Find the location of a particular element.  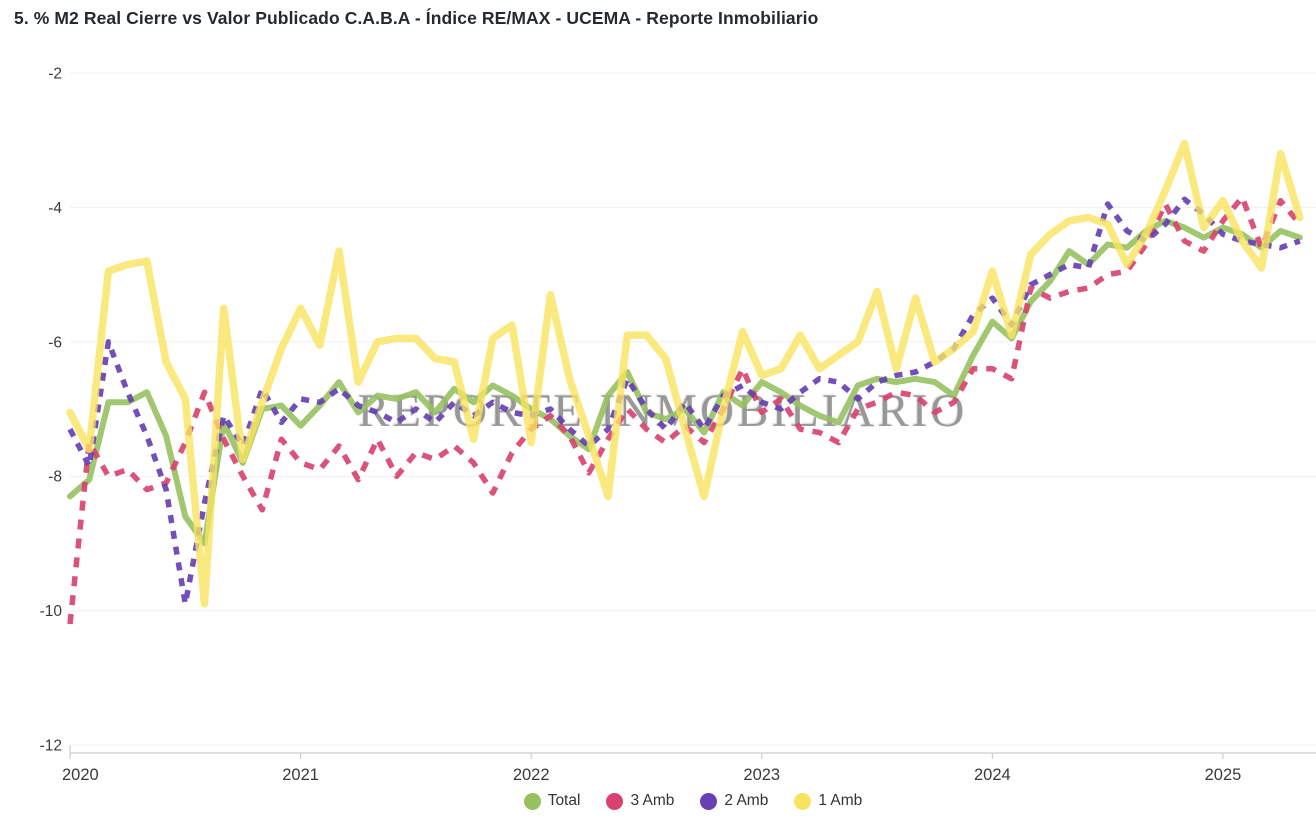

legend-label: 2 Amb is located at coordinates (746, 800).